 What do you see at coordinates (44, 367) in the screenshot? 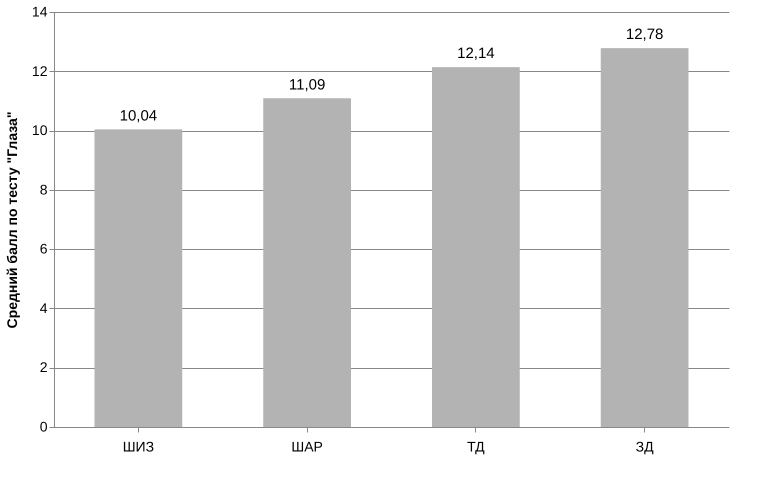
I see `y-tick-label: 2` at bounding box center [44, 367].